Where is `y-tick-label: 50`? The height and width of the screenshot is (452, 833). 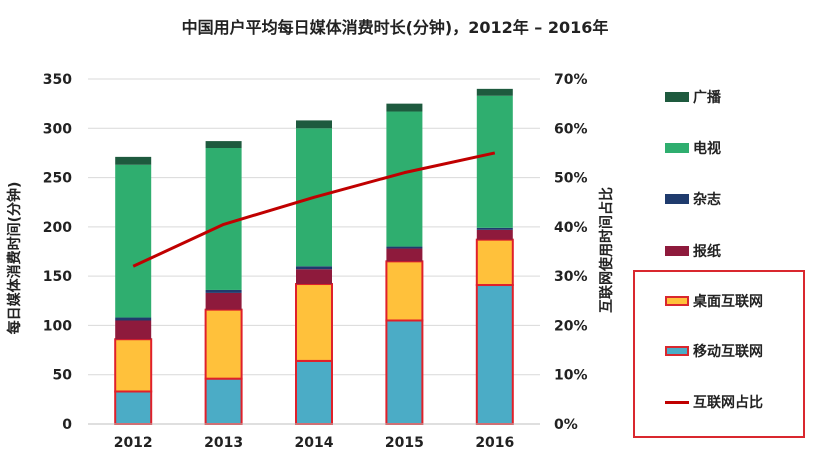 y-tick-label: 50 is located at coordinates (63, 376).